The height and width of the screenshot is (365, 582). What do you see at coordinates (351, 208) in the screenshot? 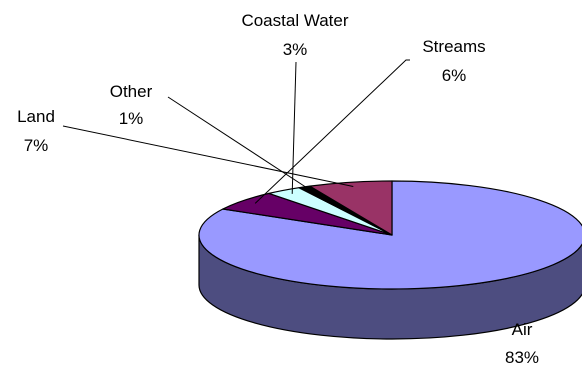
I see `slice-land` at bounding box center [351, 208].